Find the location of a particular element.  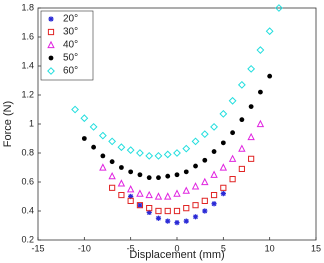

y-tick-label: 1.2 is located at coordinates (27, 94).